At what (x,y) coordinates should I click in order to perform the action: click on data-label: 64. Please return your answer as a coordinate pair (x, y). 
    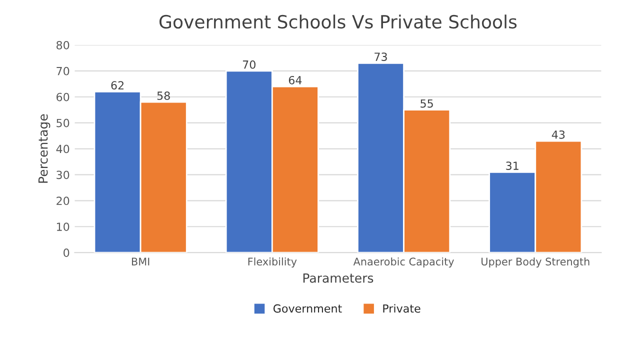
    Looking at the image, I should click on (295, 80).